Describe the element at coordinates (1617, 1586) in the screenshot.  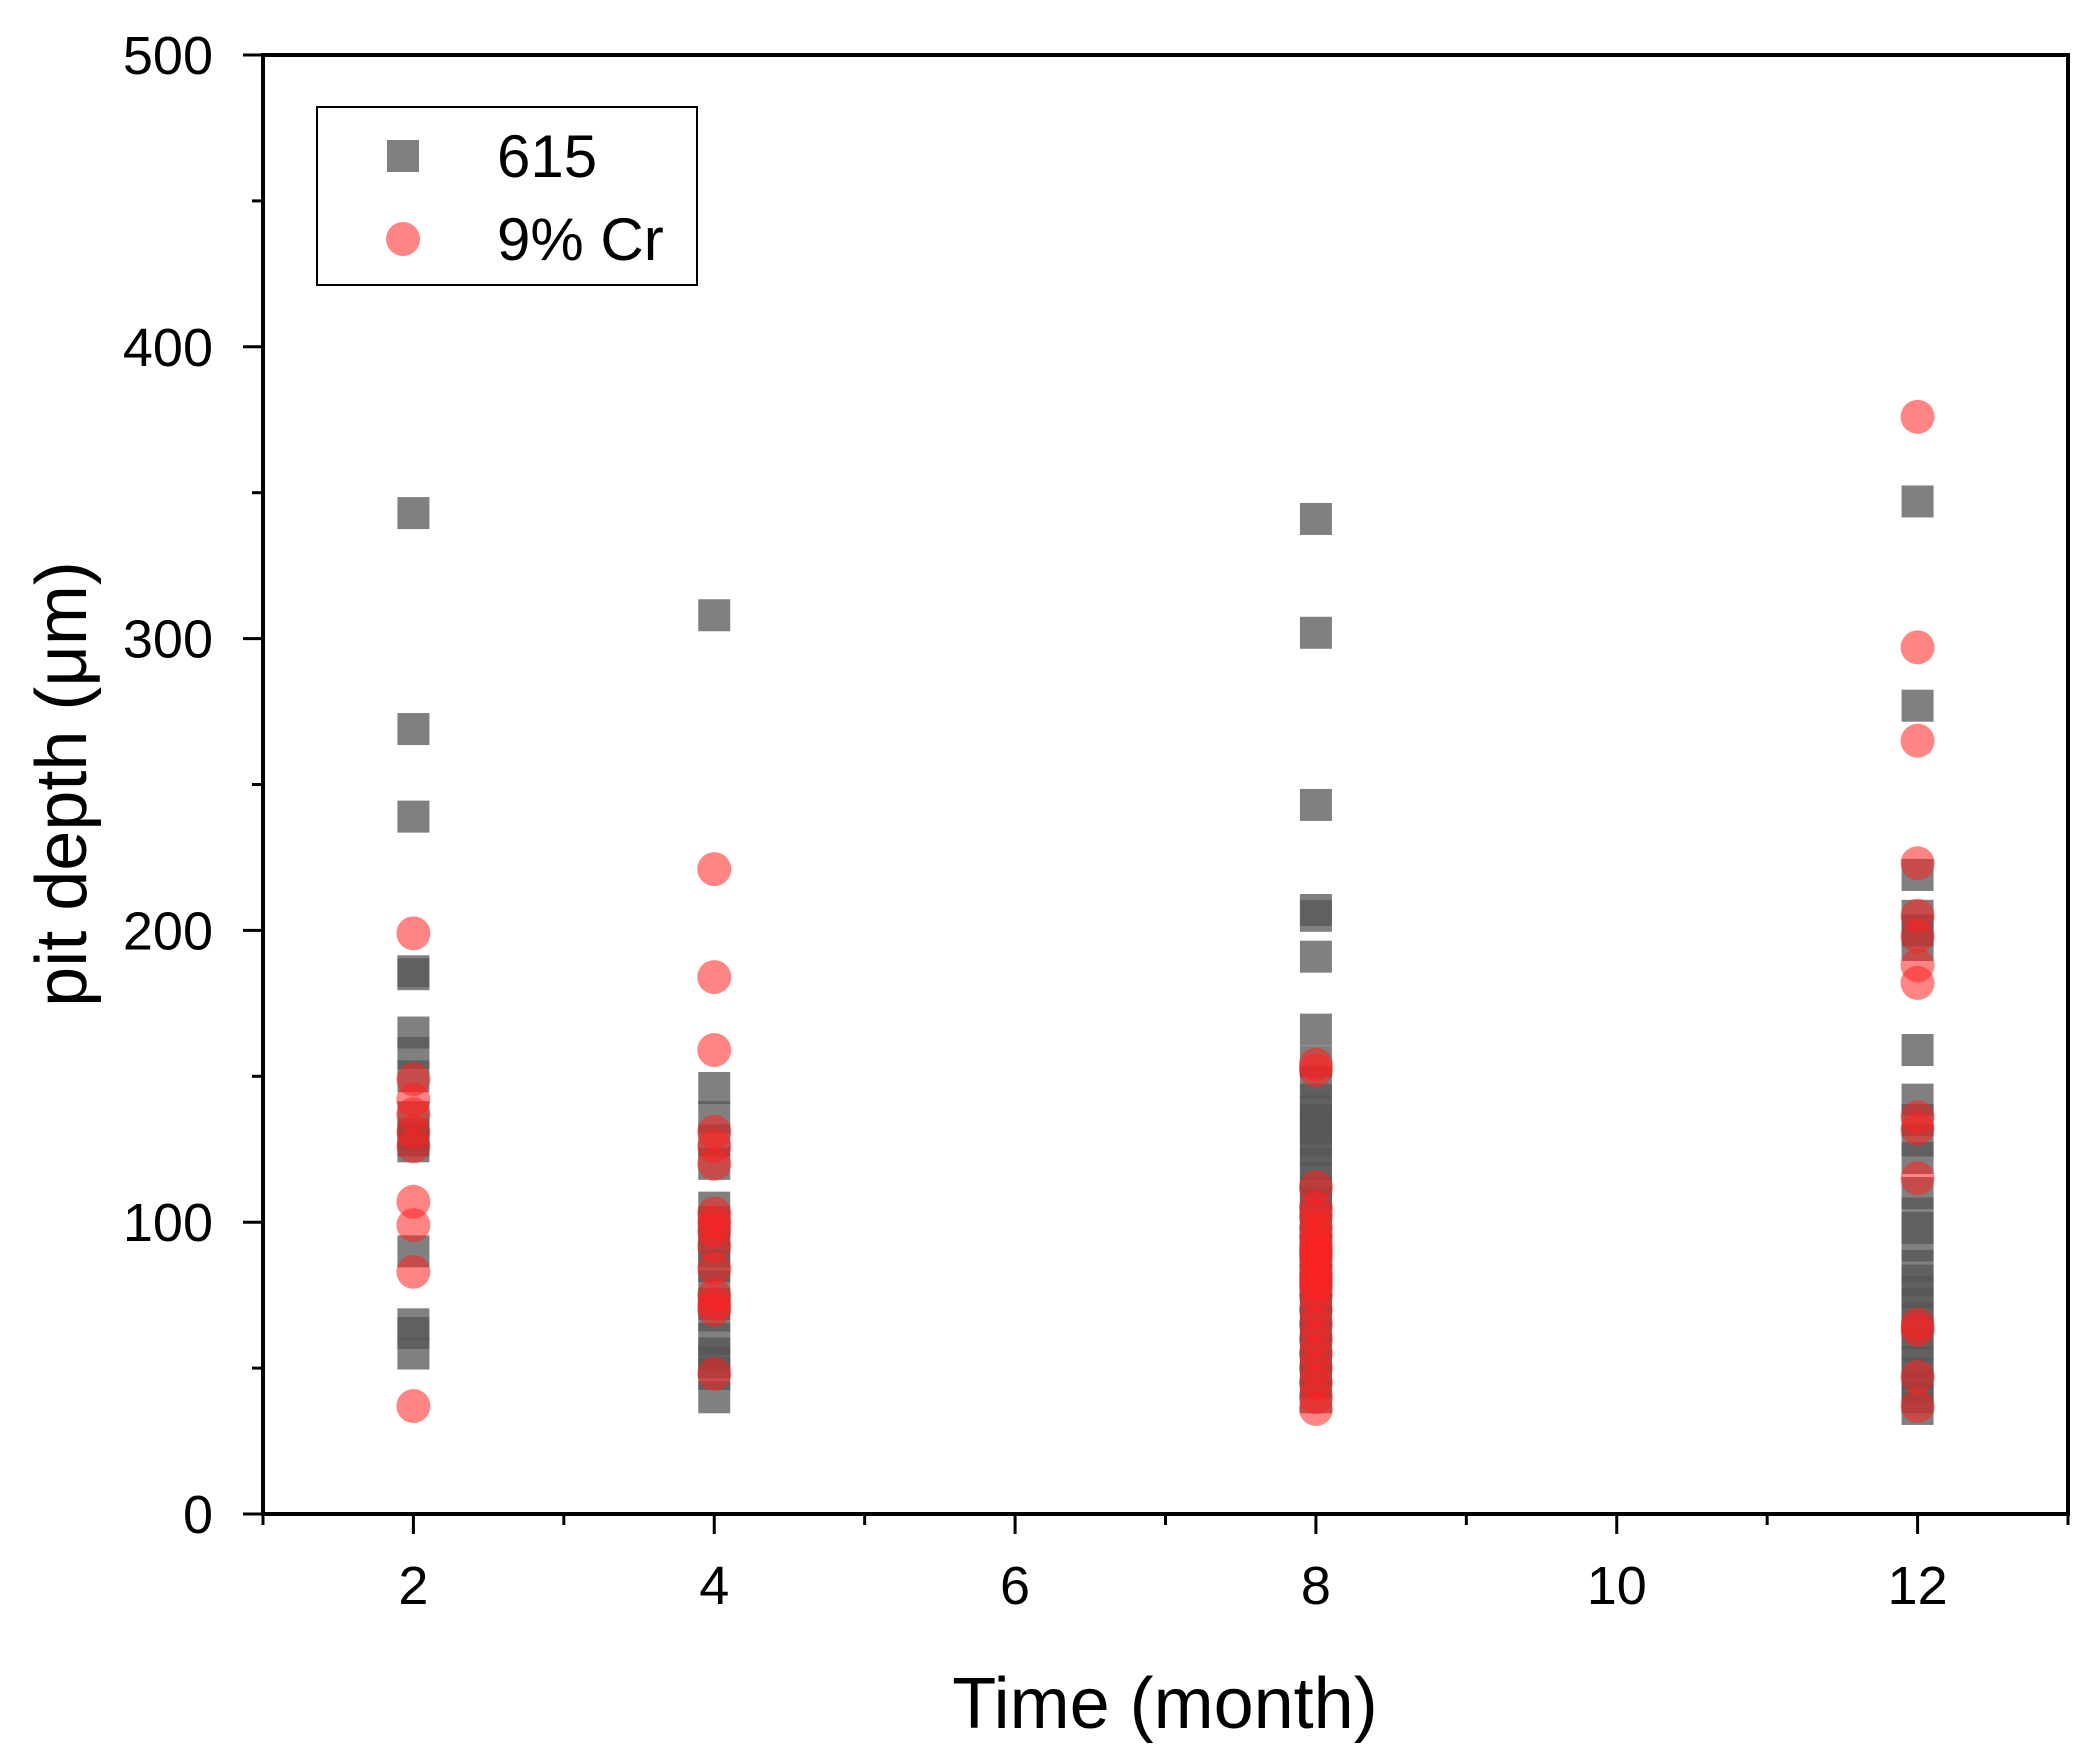
I see `x-tick-label: 10` at that location.